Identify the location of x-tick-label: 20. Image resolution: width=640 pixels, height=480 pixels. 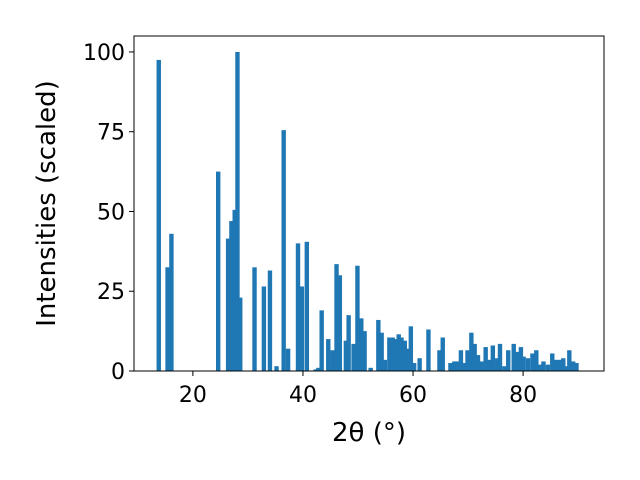
(193, 395).